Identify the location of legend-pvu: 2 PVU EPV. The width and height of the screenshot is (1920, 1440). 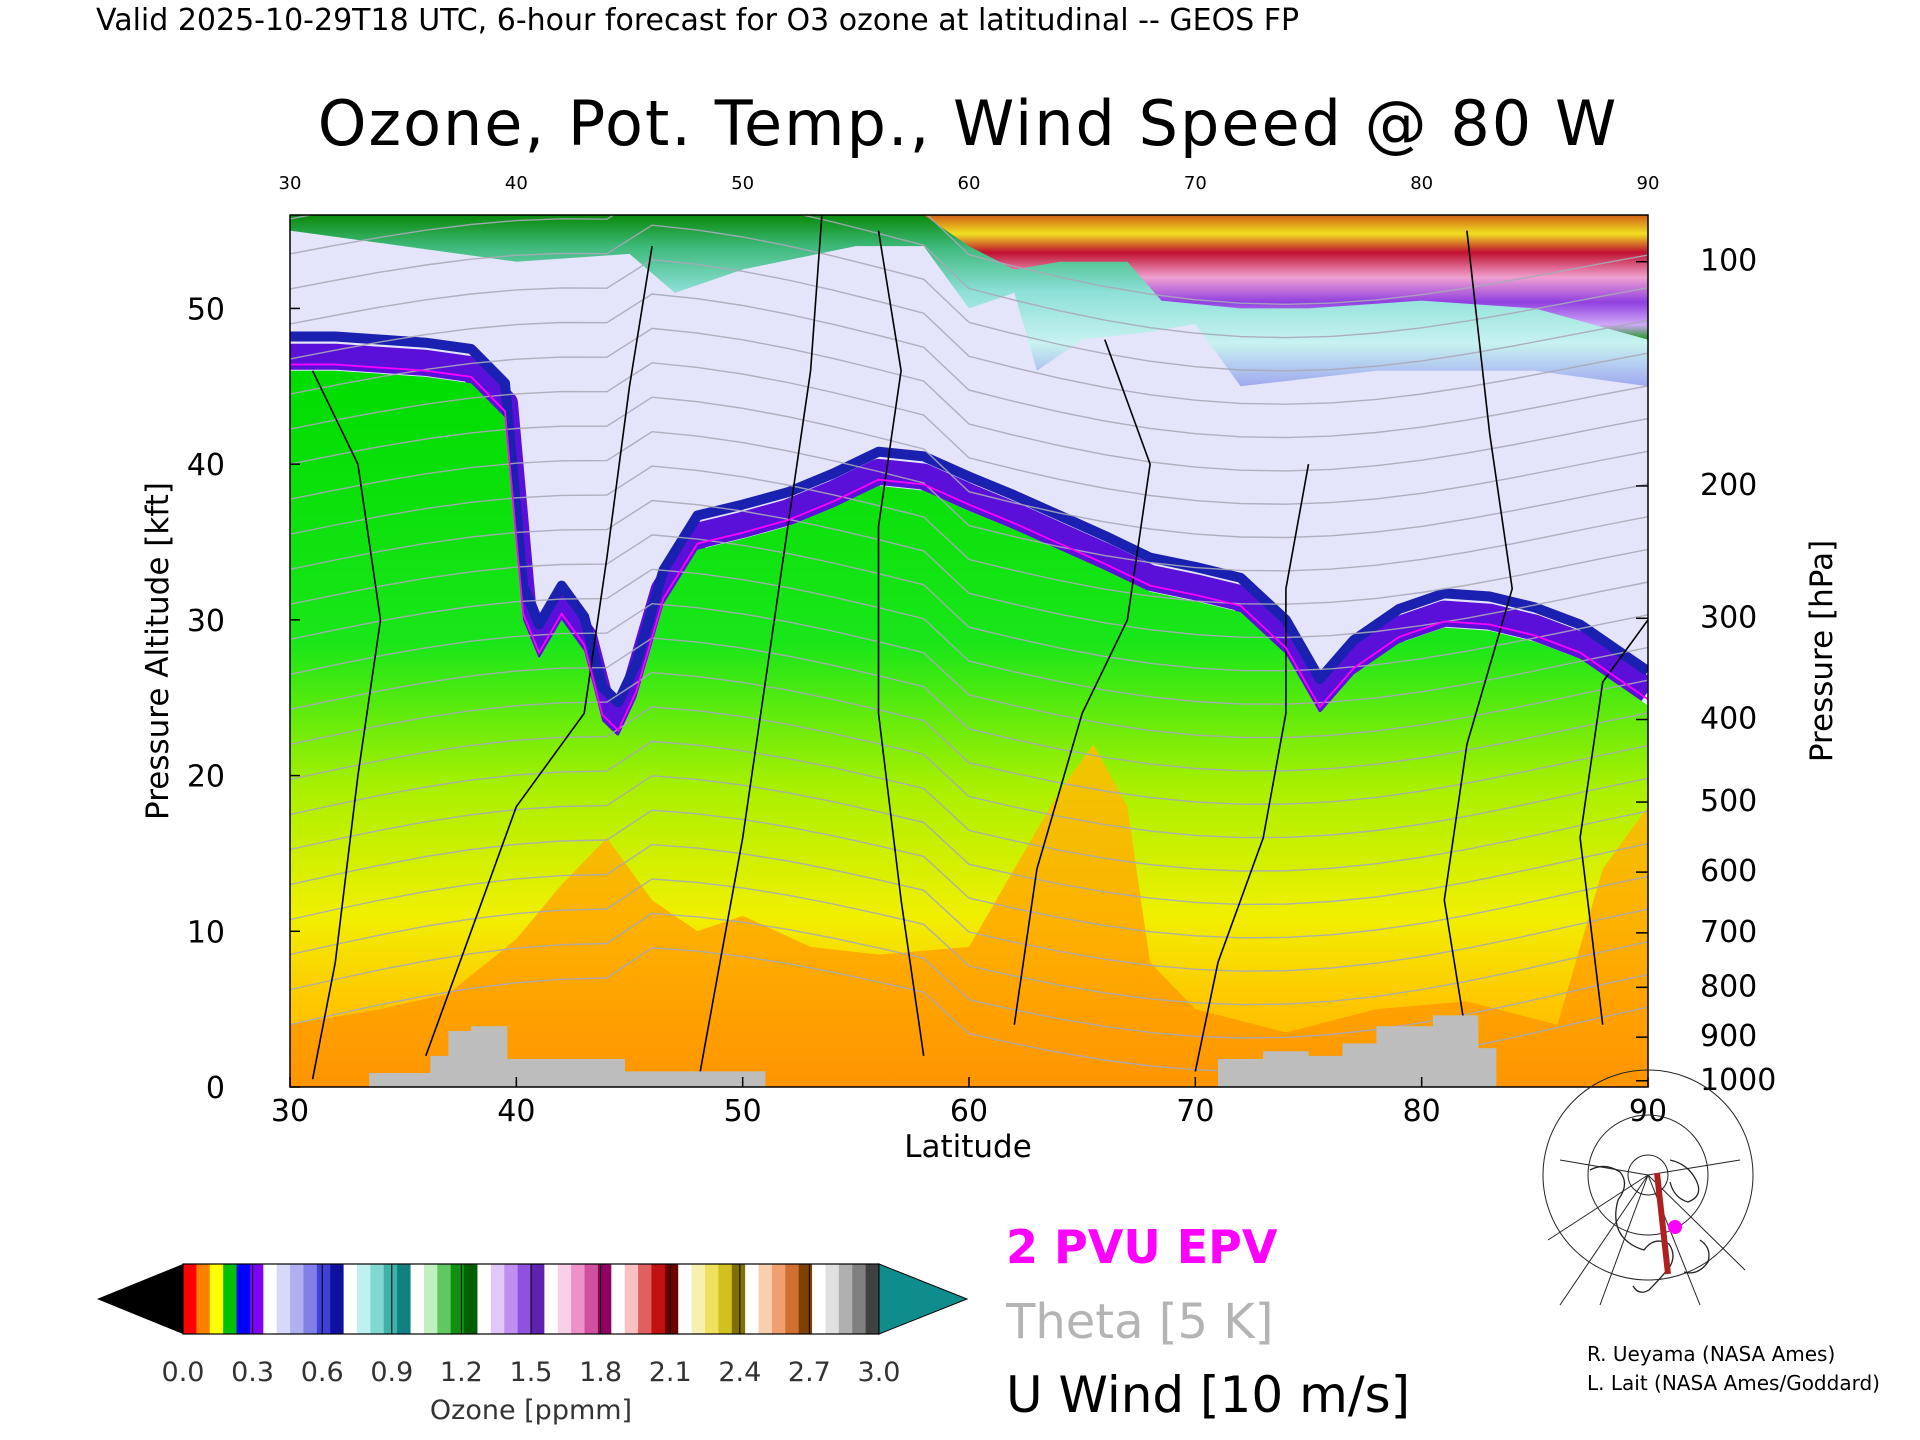
(1142, 1247).